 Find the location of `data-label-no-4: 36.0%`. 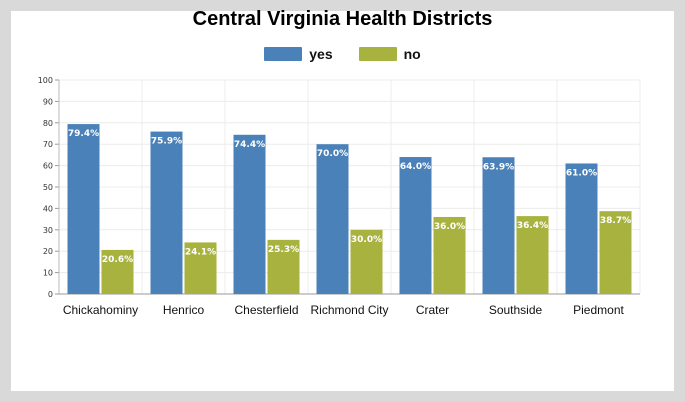

data-label-no-4: 36.0% is located at coordinates (449, 227).